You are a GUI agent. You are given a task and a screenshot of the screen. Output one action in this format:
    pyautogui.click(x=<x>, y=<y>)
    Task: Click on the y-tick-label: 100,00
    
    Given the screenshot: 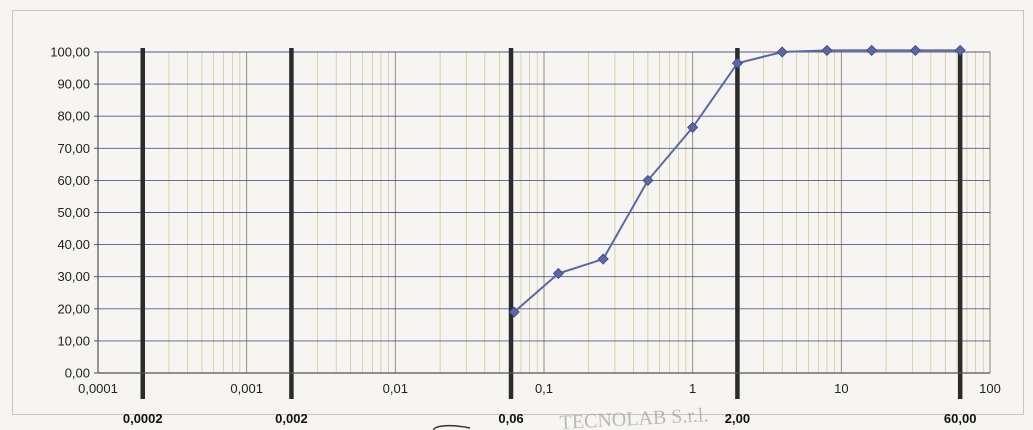 What is the action you would take?
    pyautogui.click(x=70, y=52)
    